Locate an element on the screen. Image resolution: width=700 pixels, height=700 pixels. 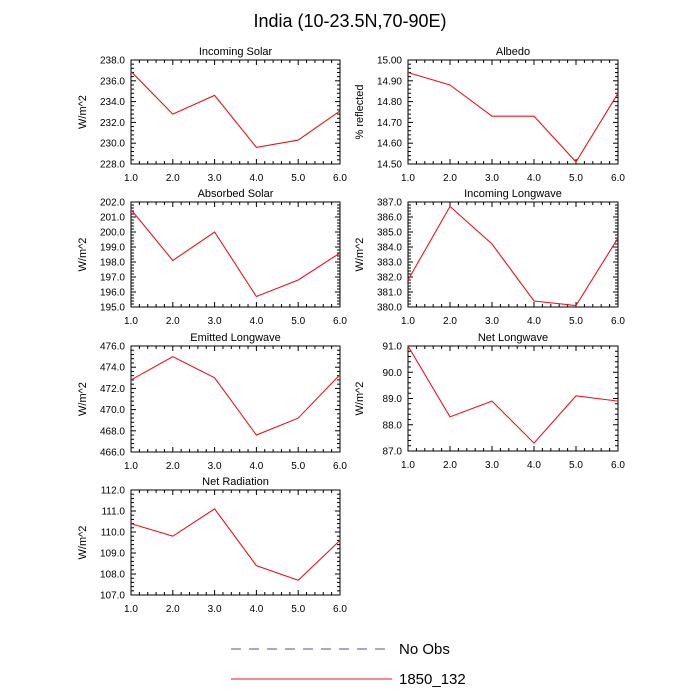
y-tick-label: 386.0 is located at coordinates (389, 218).